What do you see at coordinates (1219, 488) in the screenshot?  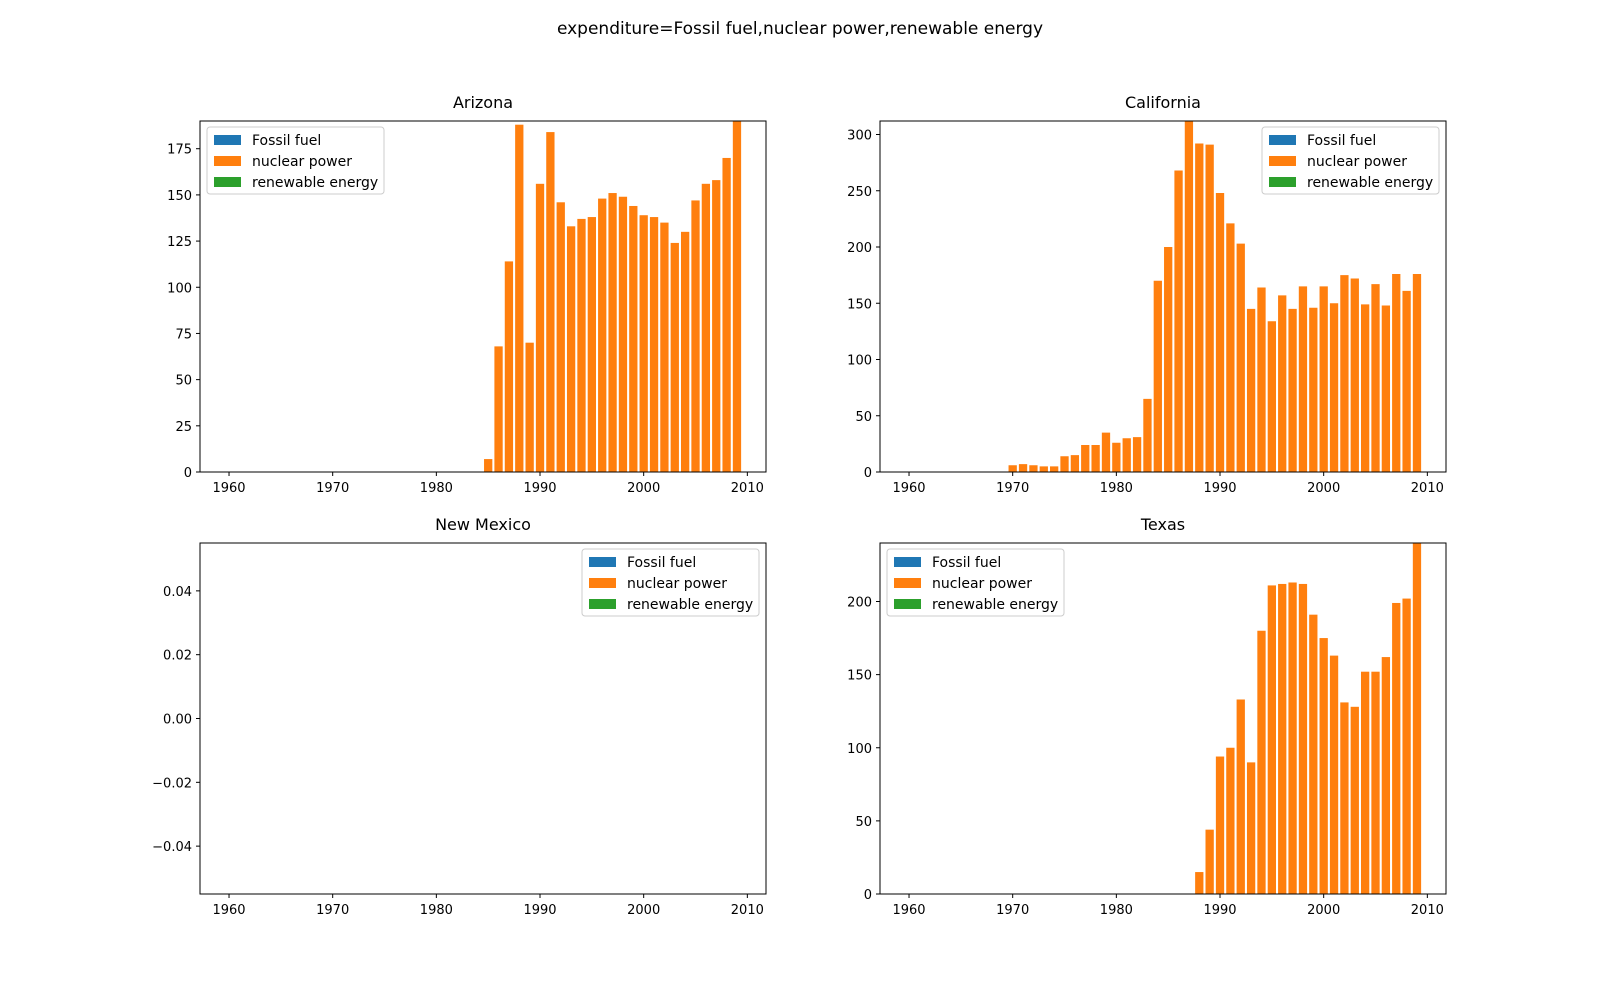 I see `x-tick-label: 1990` at bounding box center [1219, 488].